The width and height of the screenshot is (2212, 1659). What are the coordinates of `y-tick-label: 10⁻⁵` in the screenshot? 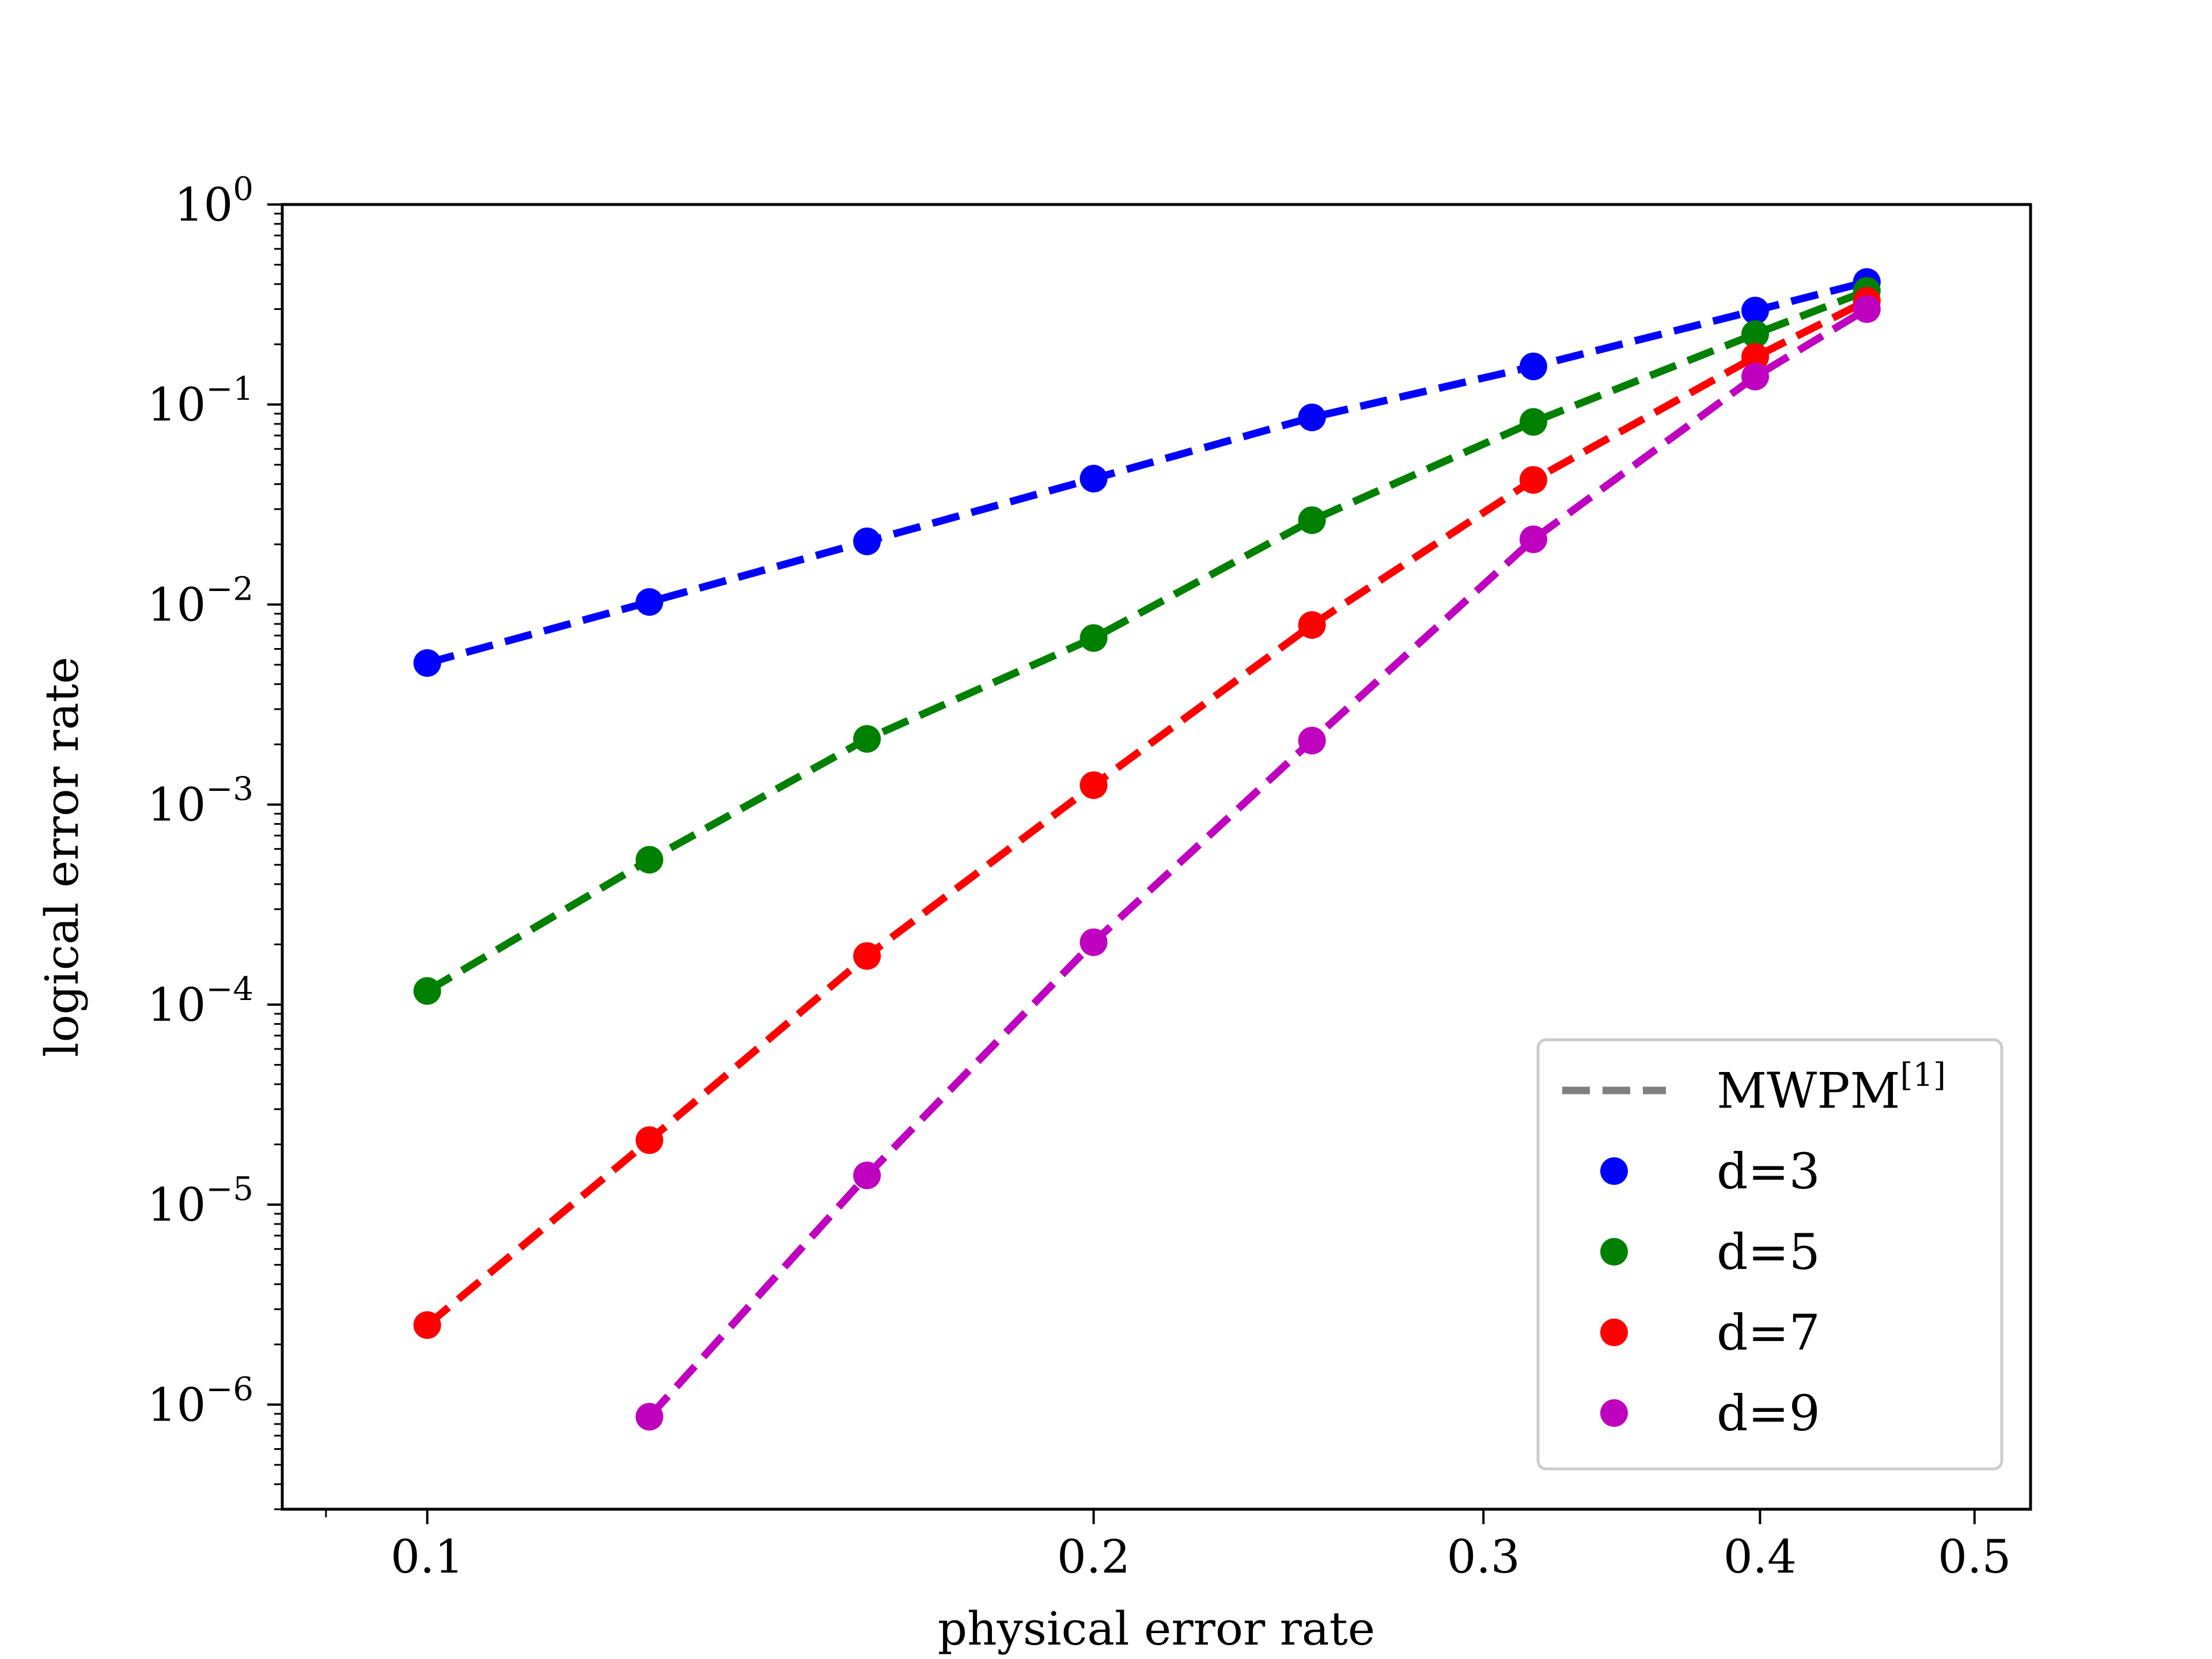 It's located at (200, 1201).